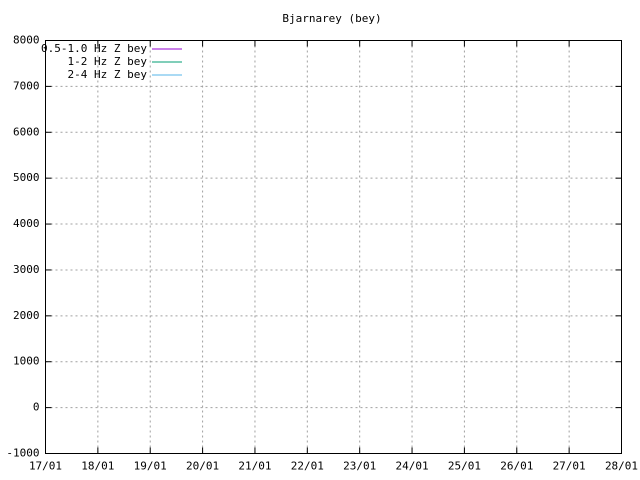 The width and height of the screenshot is (640, 480). I want to click on legend-label: 1-2 Hz Z bey, so click(108, 61).